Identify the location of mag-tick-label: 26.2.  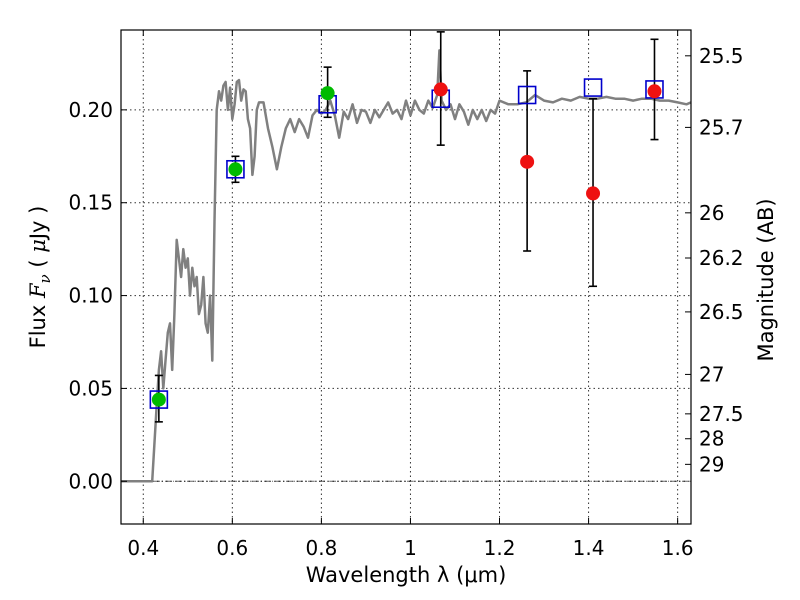
(721, 258).